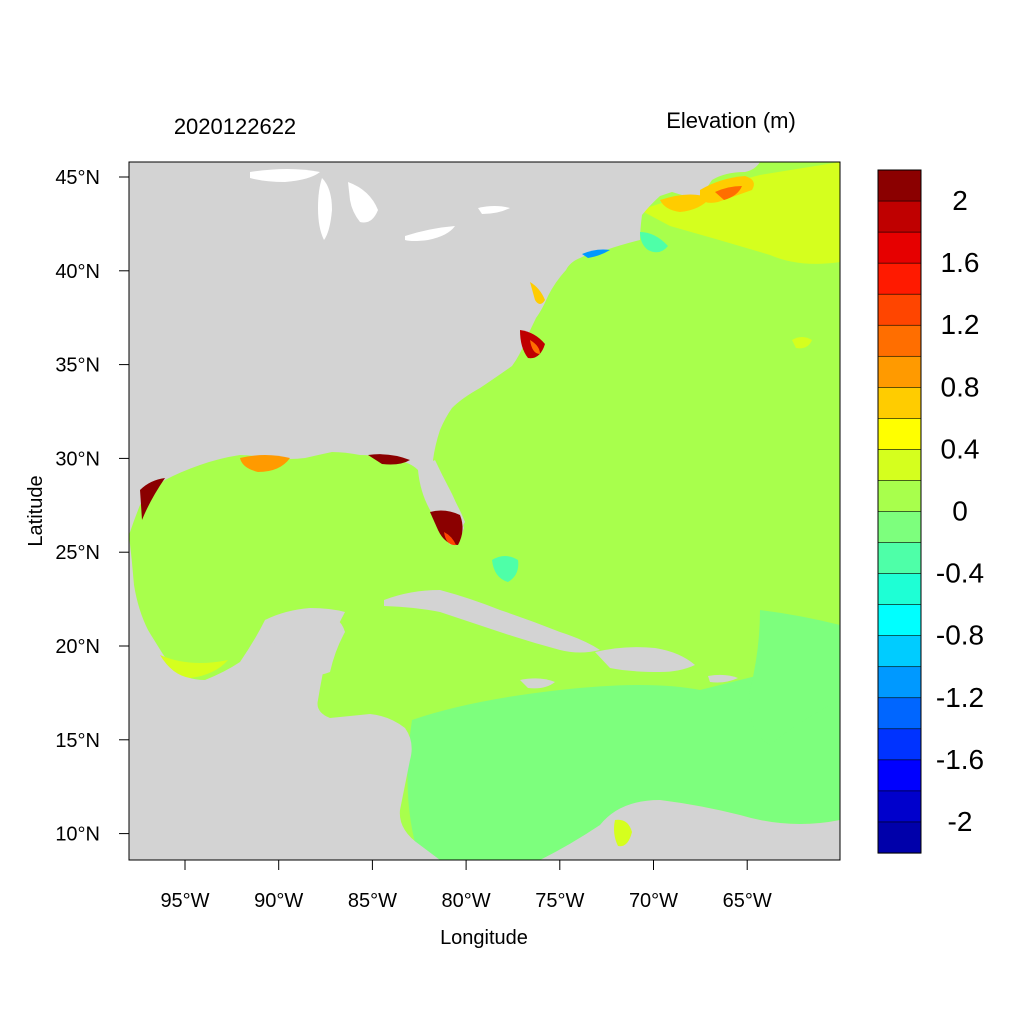  What do you see at coordinates (265, 463) in the screenshot?
I see `louisiana-surge` at bounding box center [265, 463].